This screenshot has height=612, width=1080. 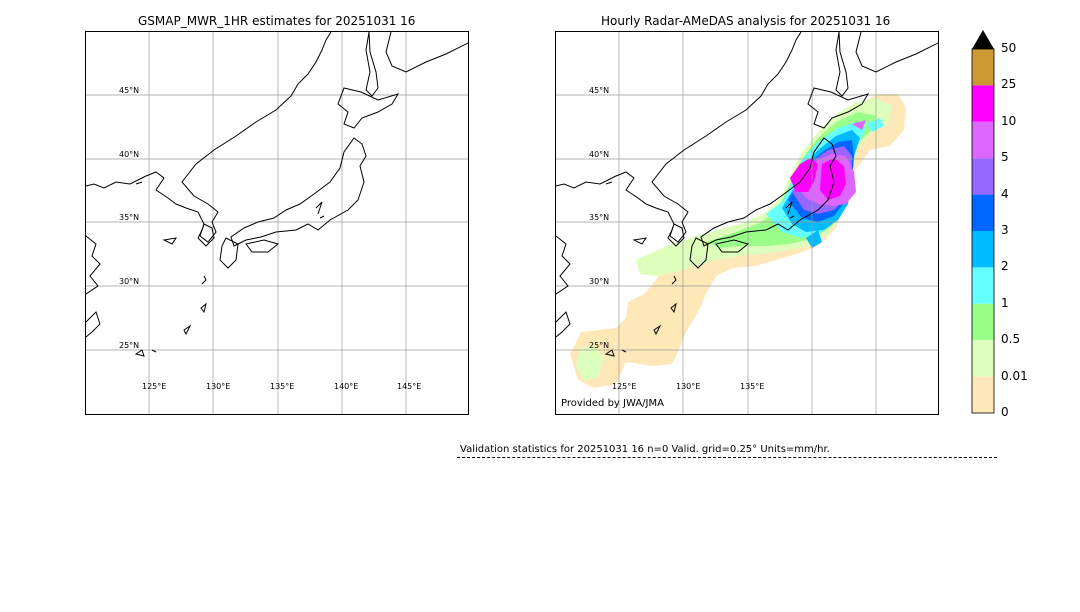 I want to click on colorbar-label: 50, so click(x=1009, y=48).